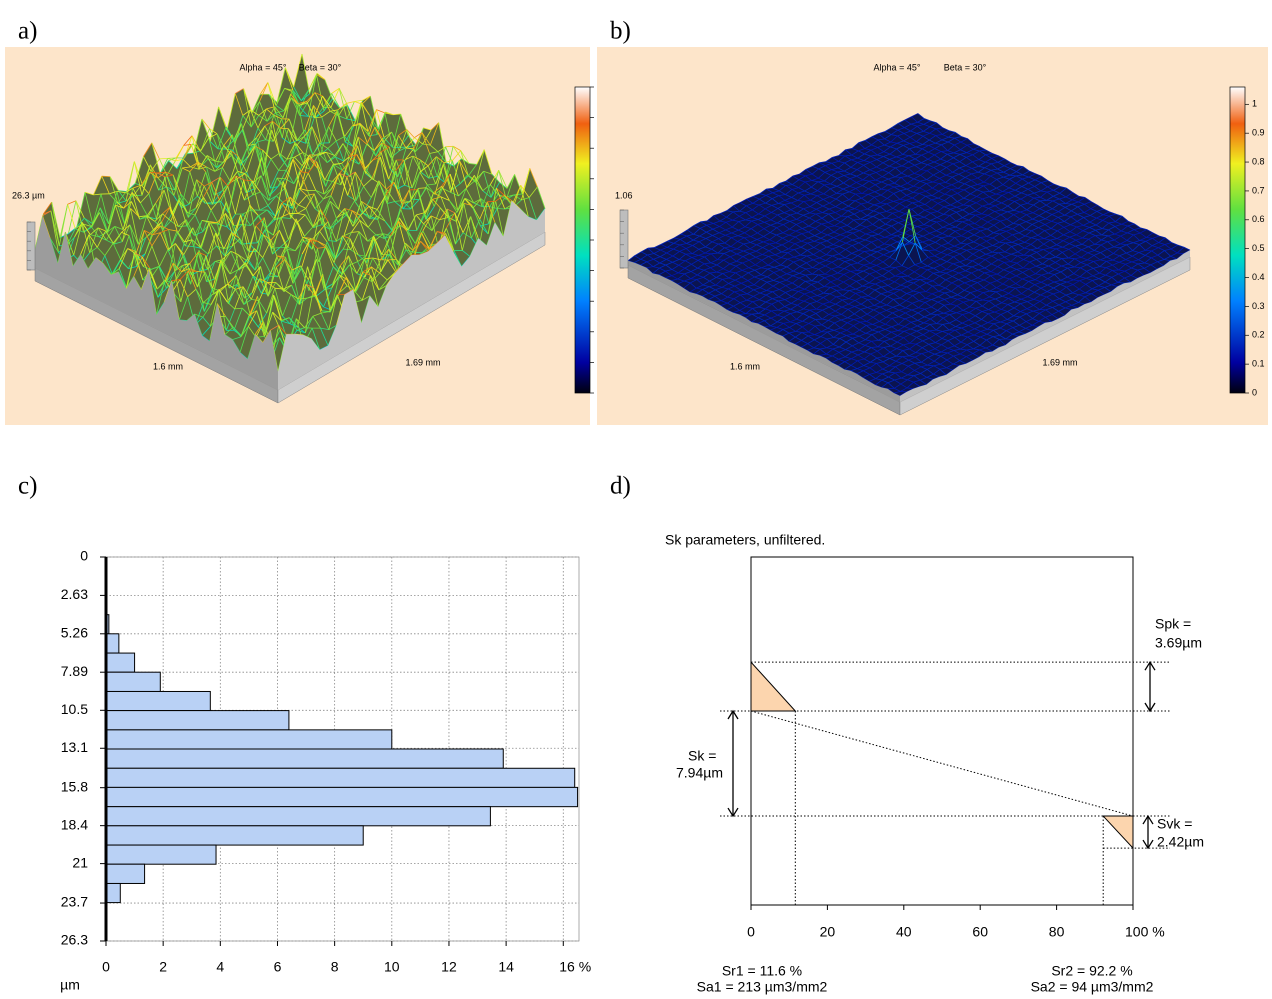  I want to click on panel-label: c), so click(27, 486).